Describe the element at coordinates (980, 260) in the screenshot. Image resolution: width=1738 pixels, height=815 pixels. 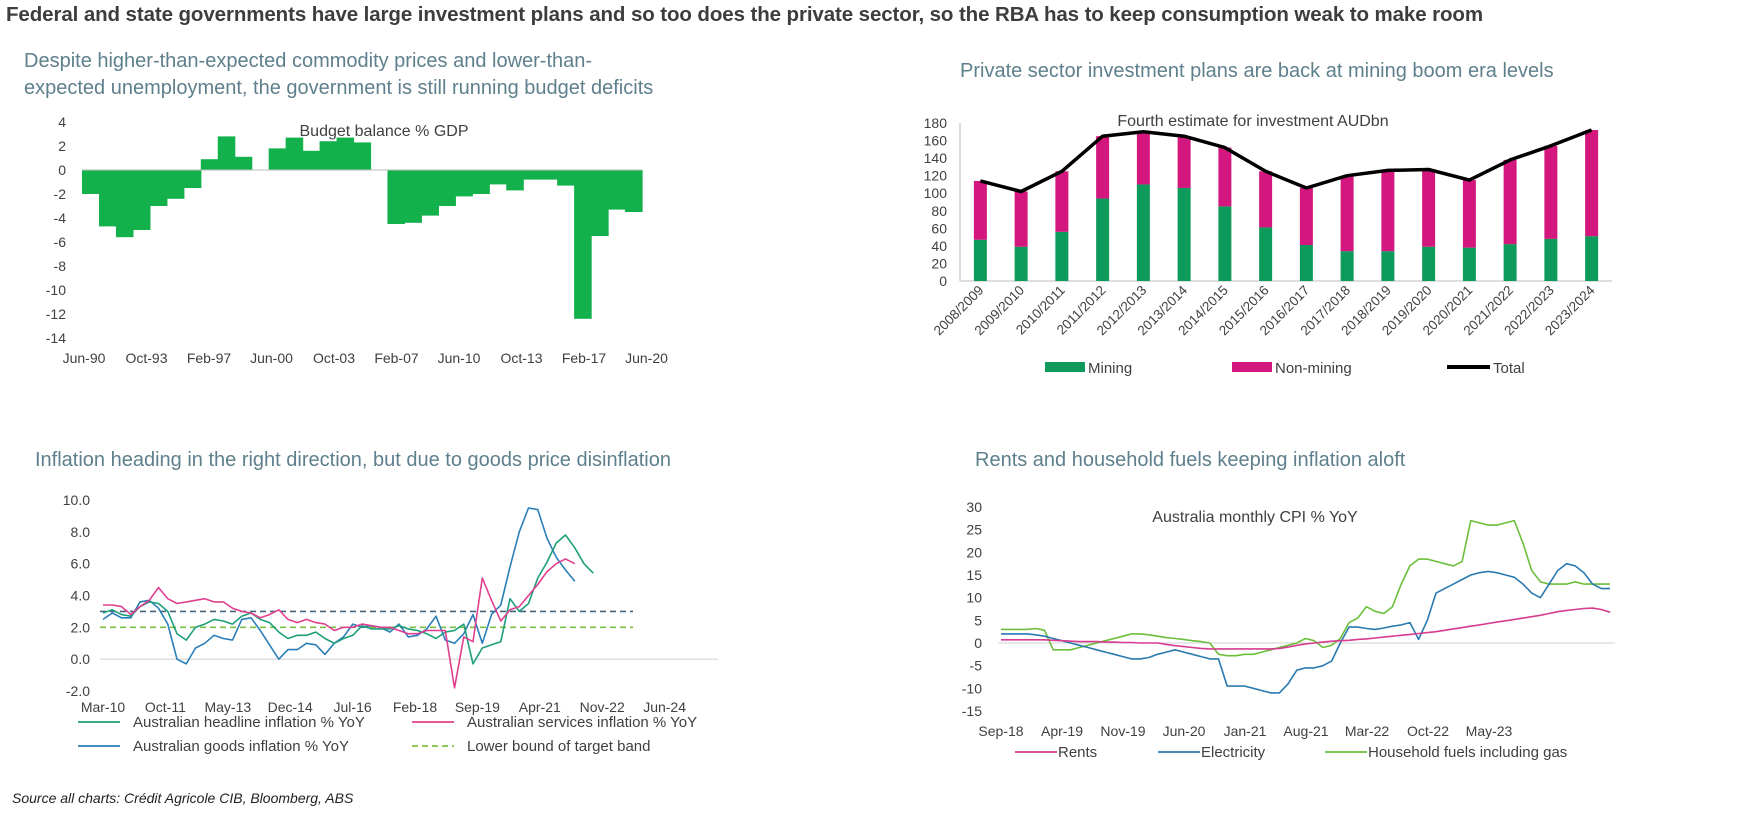
I see `investment-bar-mining-2008/2009` at that location.